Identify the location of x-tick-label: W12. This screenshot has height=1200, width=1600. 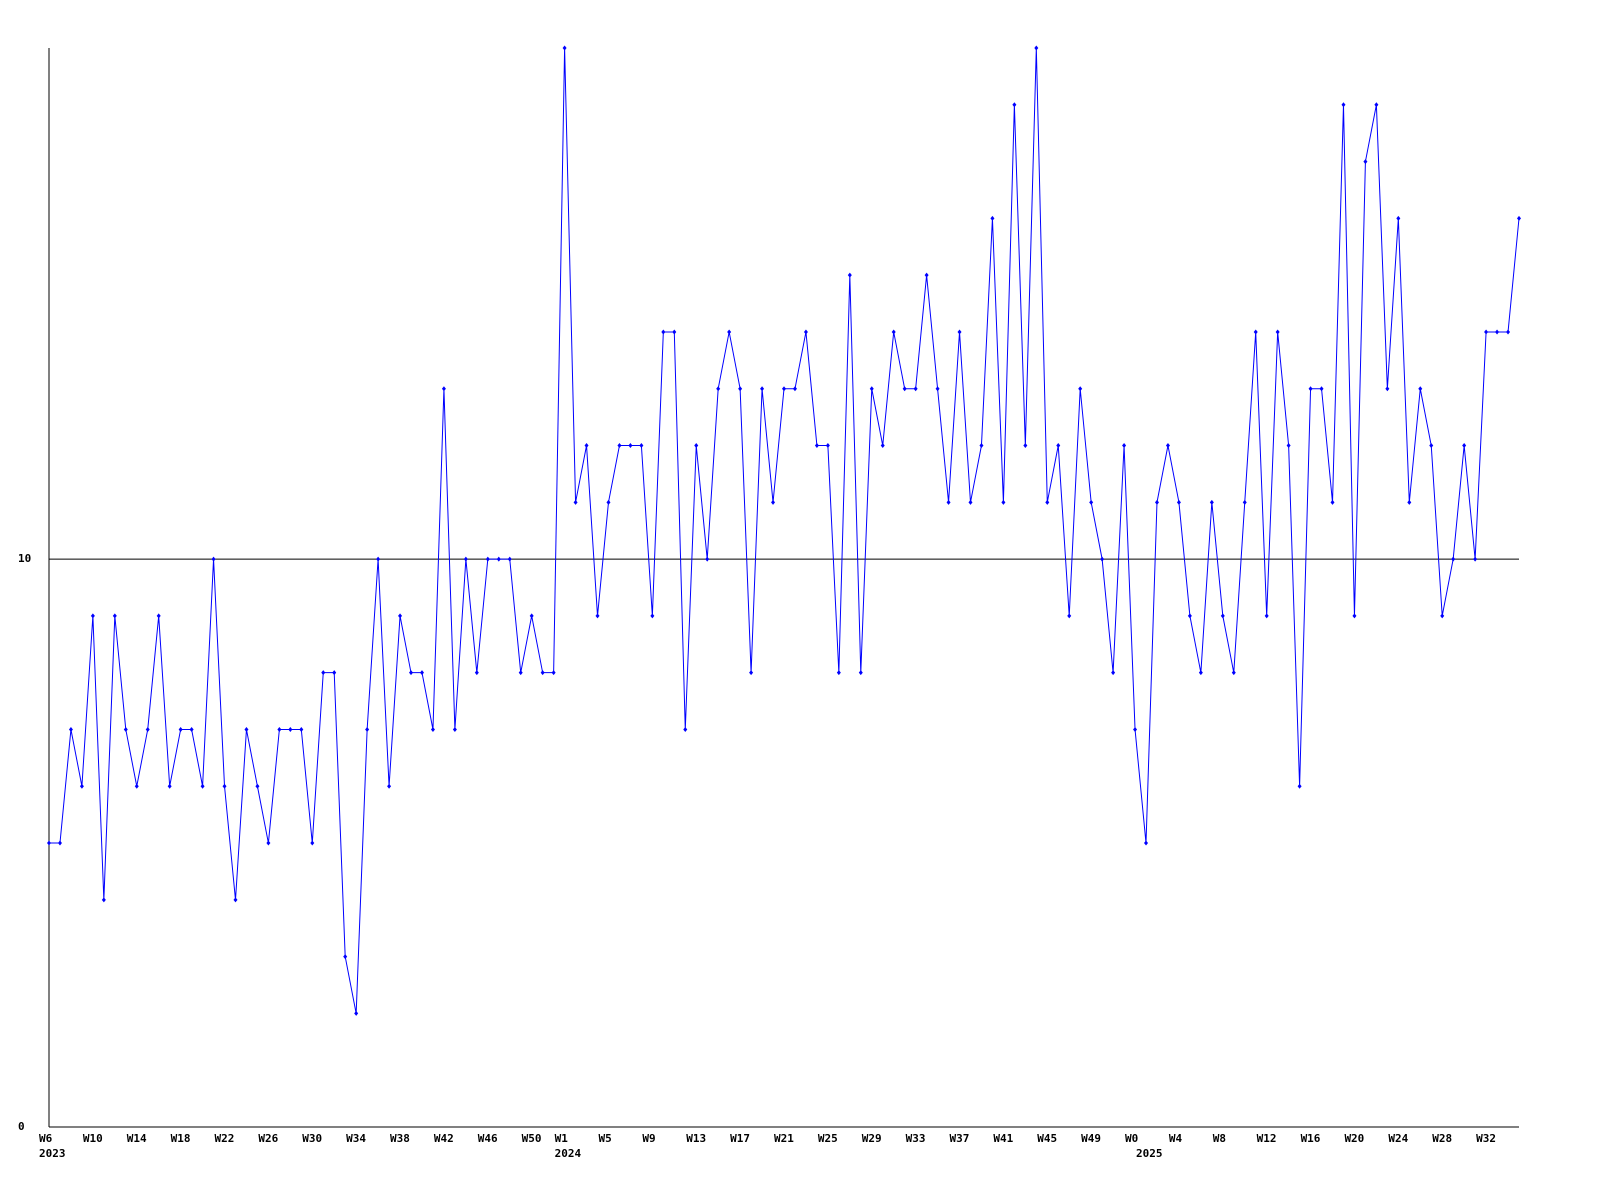
(1267, 1138).